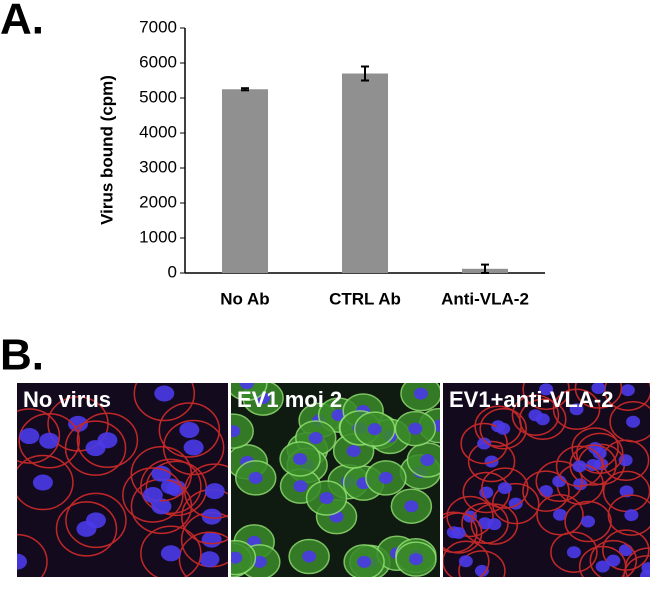  I want to click on y-tick-label: 5000, so click(158, 96).